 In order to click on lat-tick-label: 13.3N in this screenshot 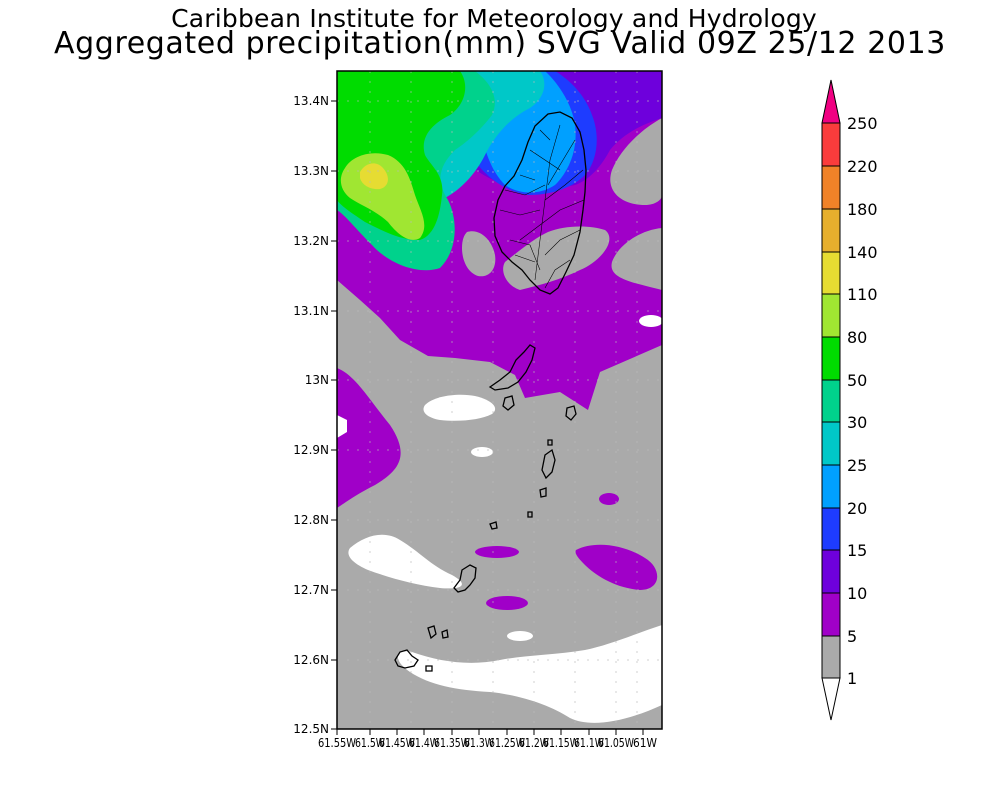, I will do `click(311, 171)`.